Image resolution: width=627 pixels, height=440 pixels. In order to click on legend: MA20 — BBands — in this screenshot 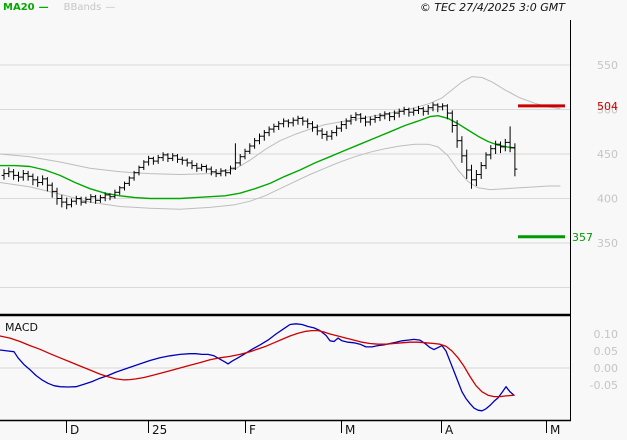, I will do `click(59, 8)`.